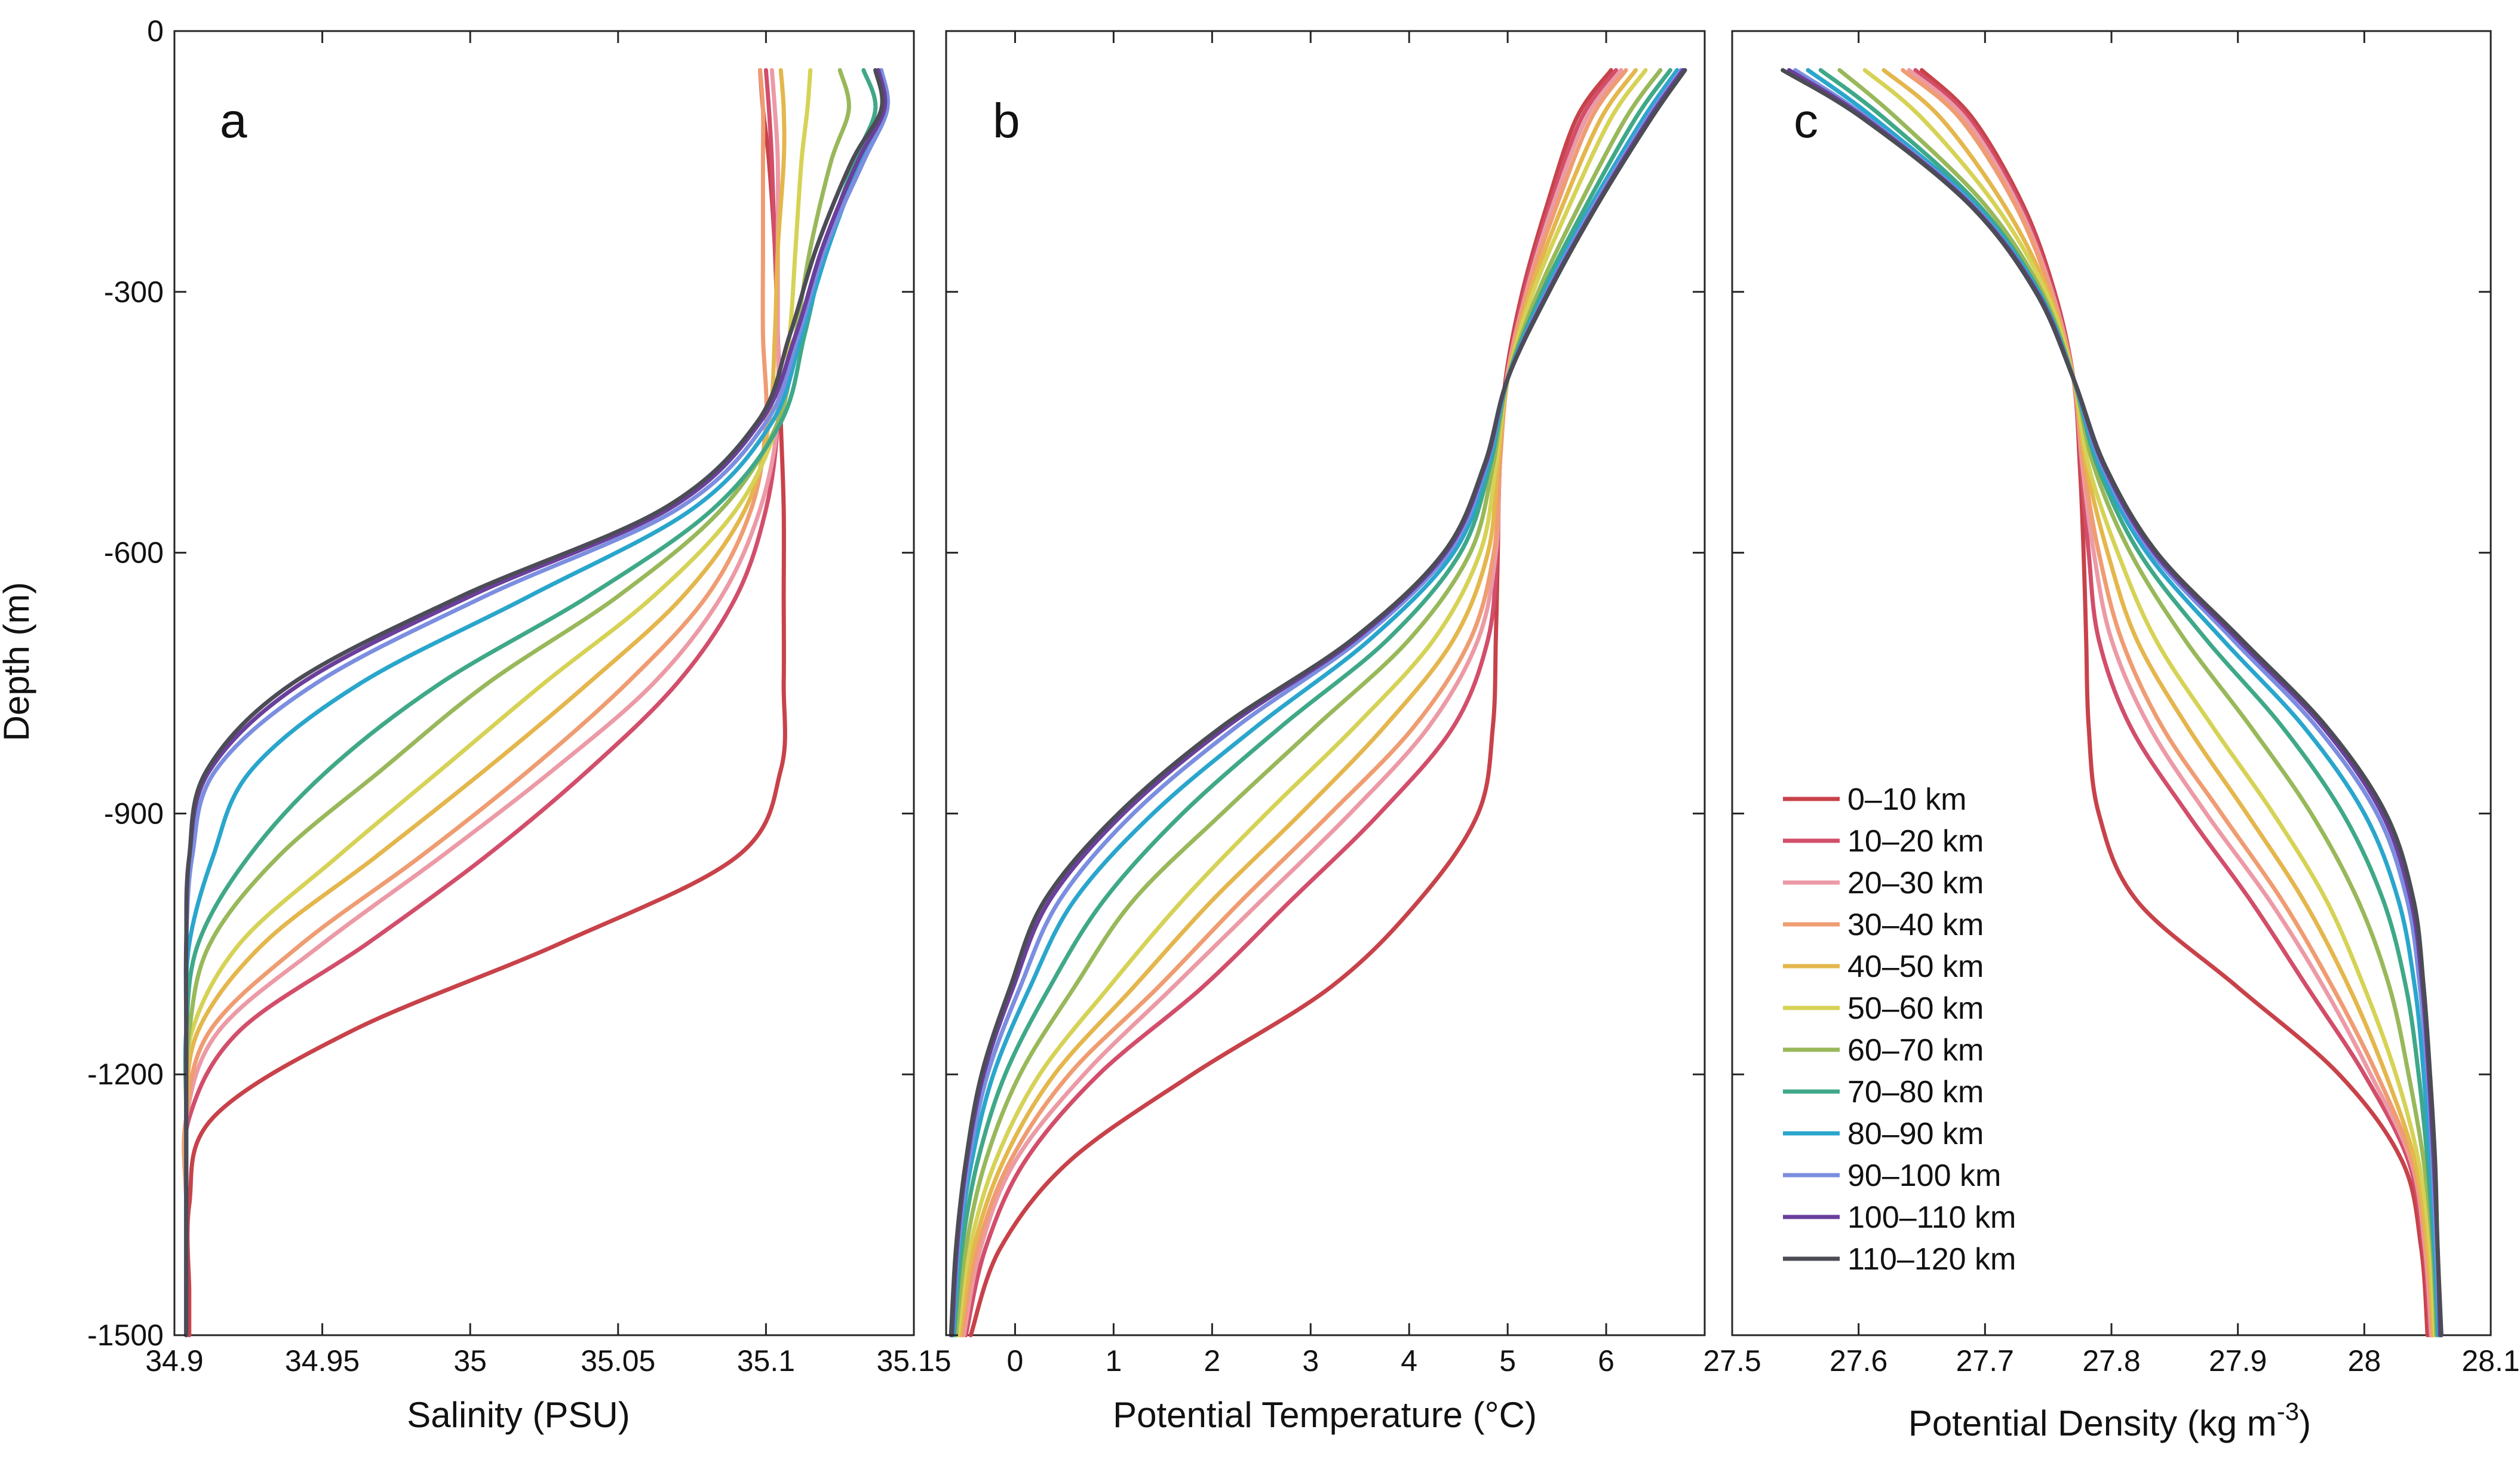 This screenshot has width=2520, height=1457. What do you see at coordinates (618, 1361) in the screenshot?
I see `x-tick-label: 35.05` at bounding box center [618, 1361].